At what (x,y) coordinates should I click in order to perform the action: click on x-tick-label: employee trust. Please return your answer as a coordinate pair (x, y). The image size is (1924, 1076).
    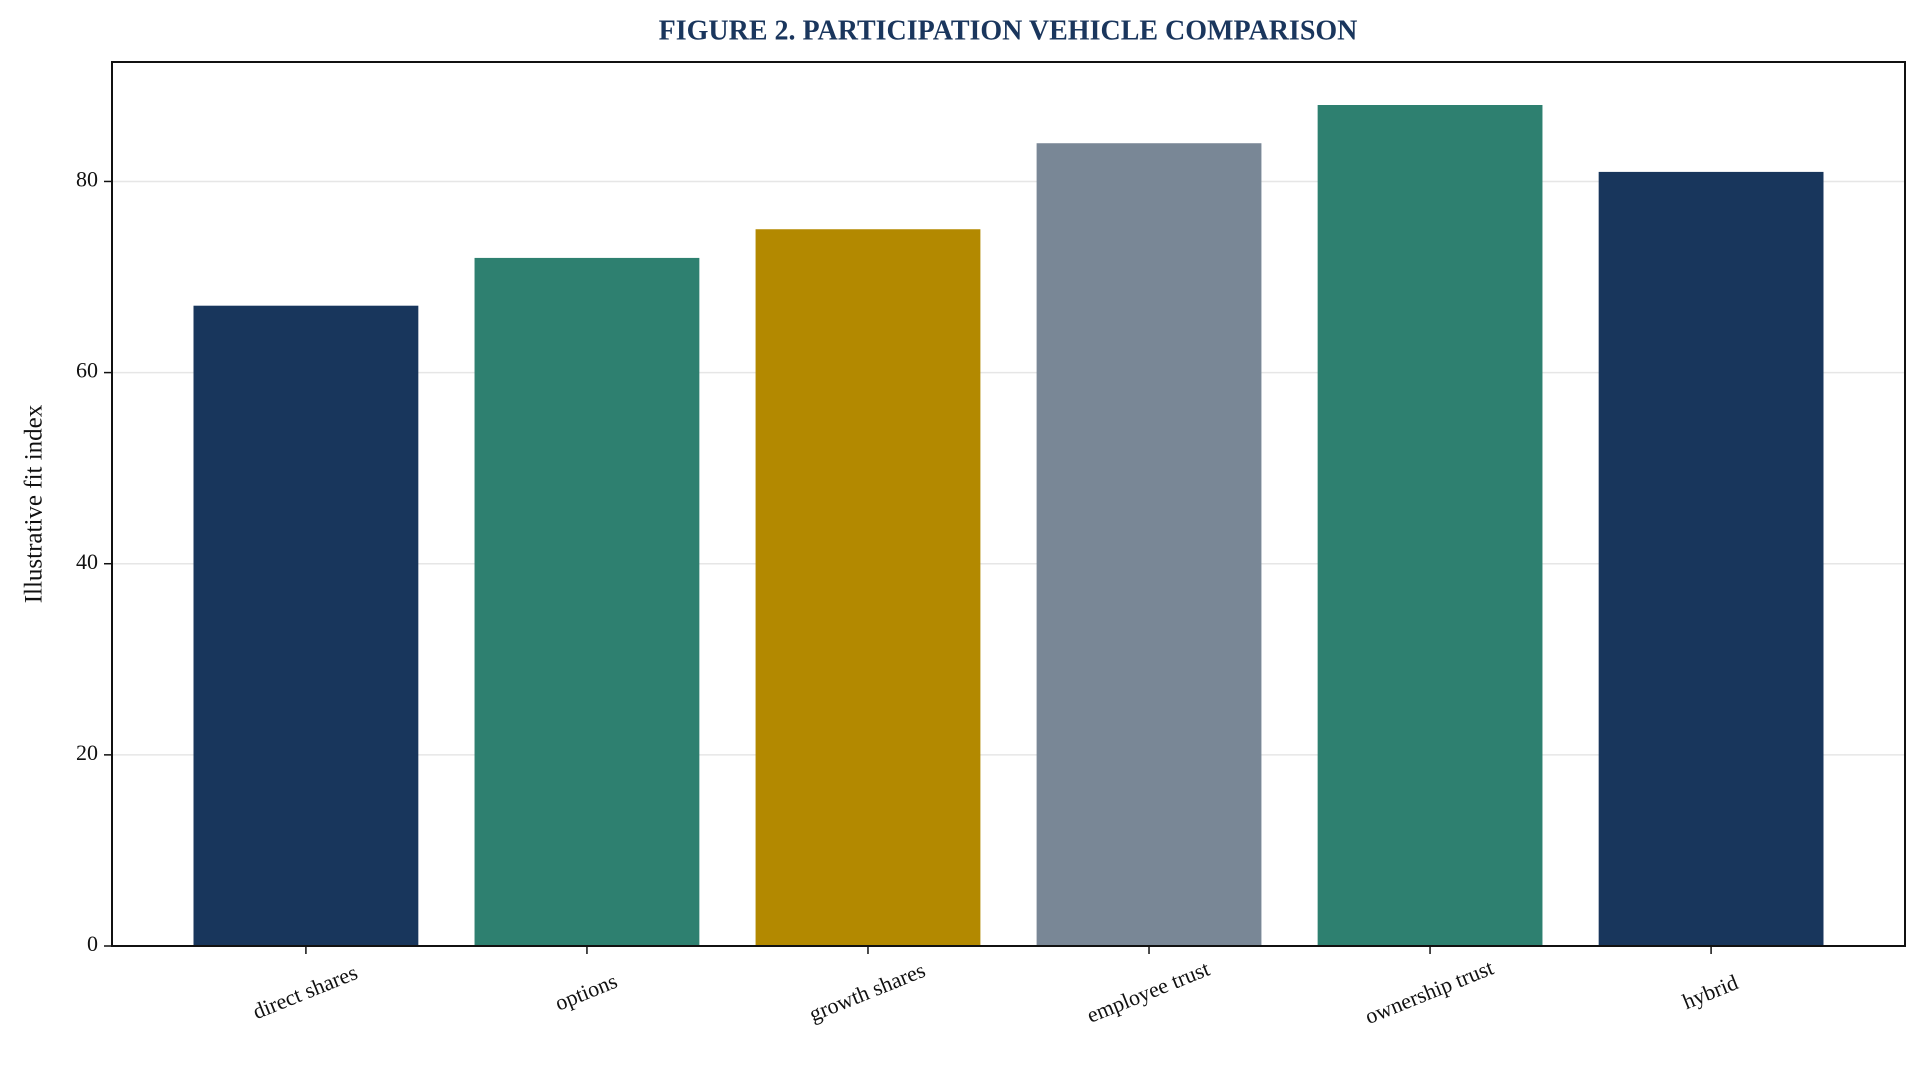
    Looking at the image, I should click on (1148, 992).